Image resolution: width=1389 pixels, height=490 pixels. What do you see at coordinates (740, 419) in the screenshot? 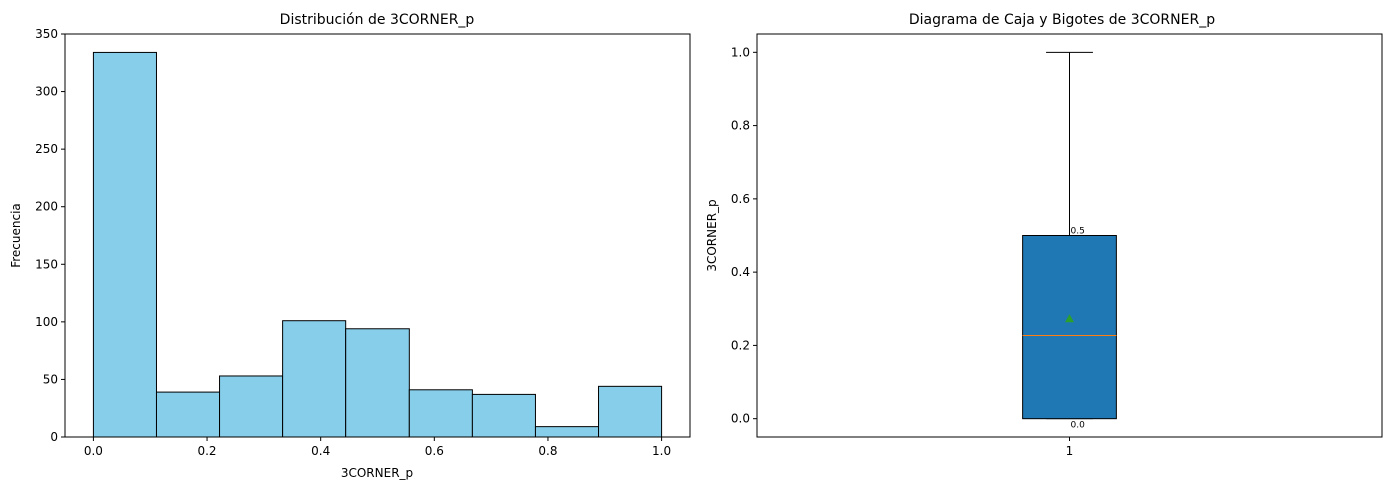
I see `boxplot-y-tick-label: 0.0` at bounding box center [740, 419].